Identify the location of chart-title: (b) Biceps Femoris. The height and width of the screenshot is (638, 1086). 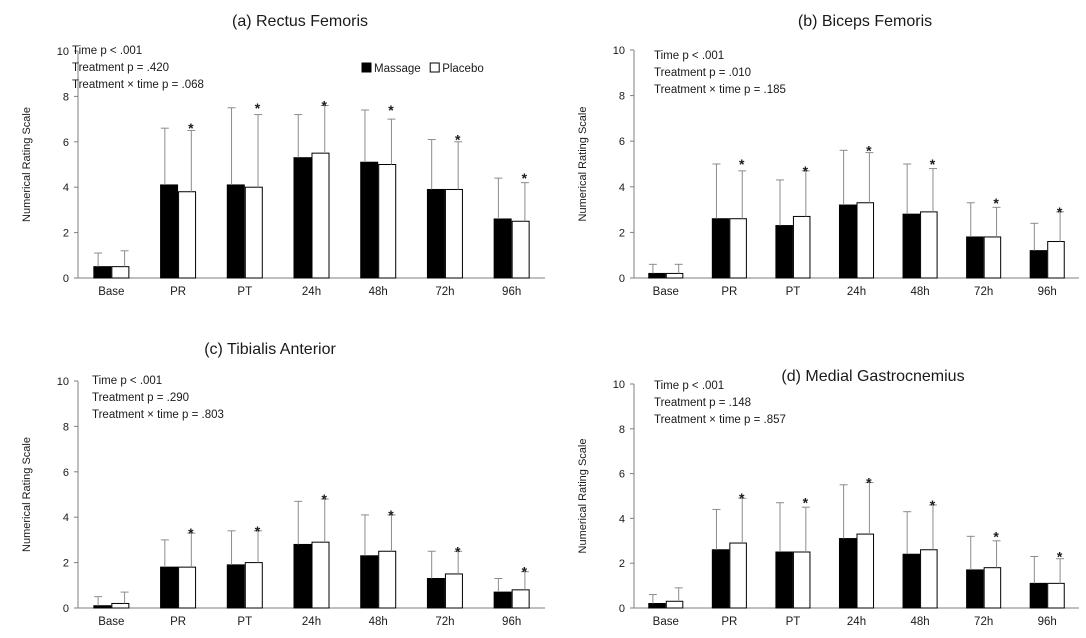
(865, 21).